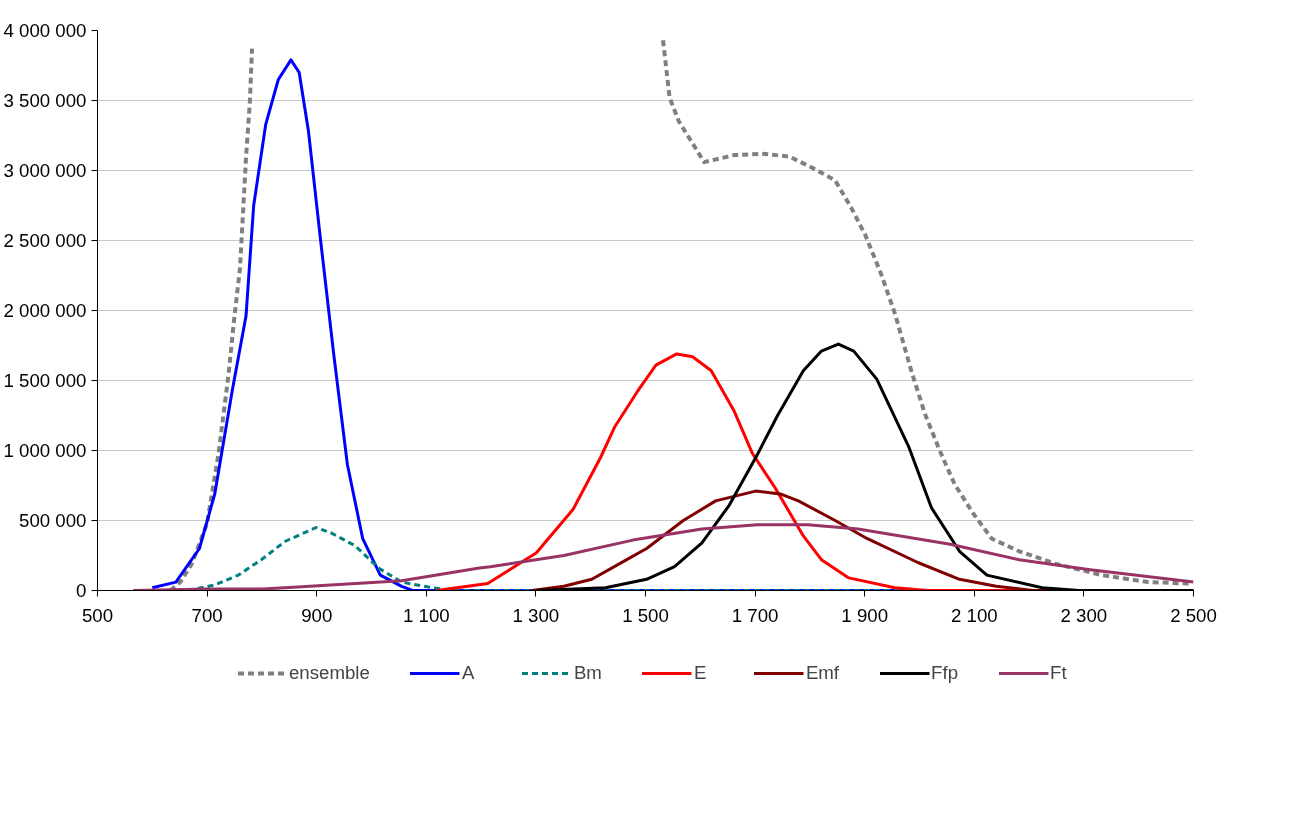 Image resolution: width=1298 pixels, height=815 pixels. What do you see at coordinates (974, 615) in the screenshot?
I see `x-tick-label: 2 100` at bounding box center [974, 615].